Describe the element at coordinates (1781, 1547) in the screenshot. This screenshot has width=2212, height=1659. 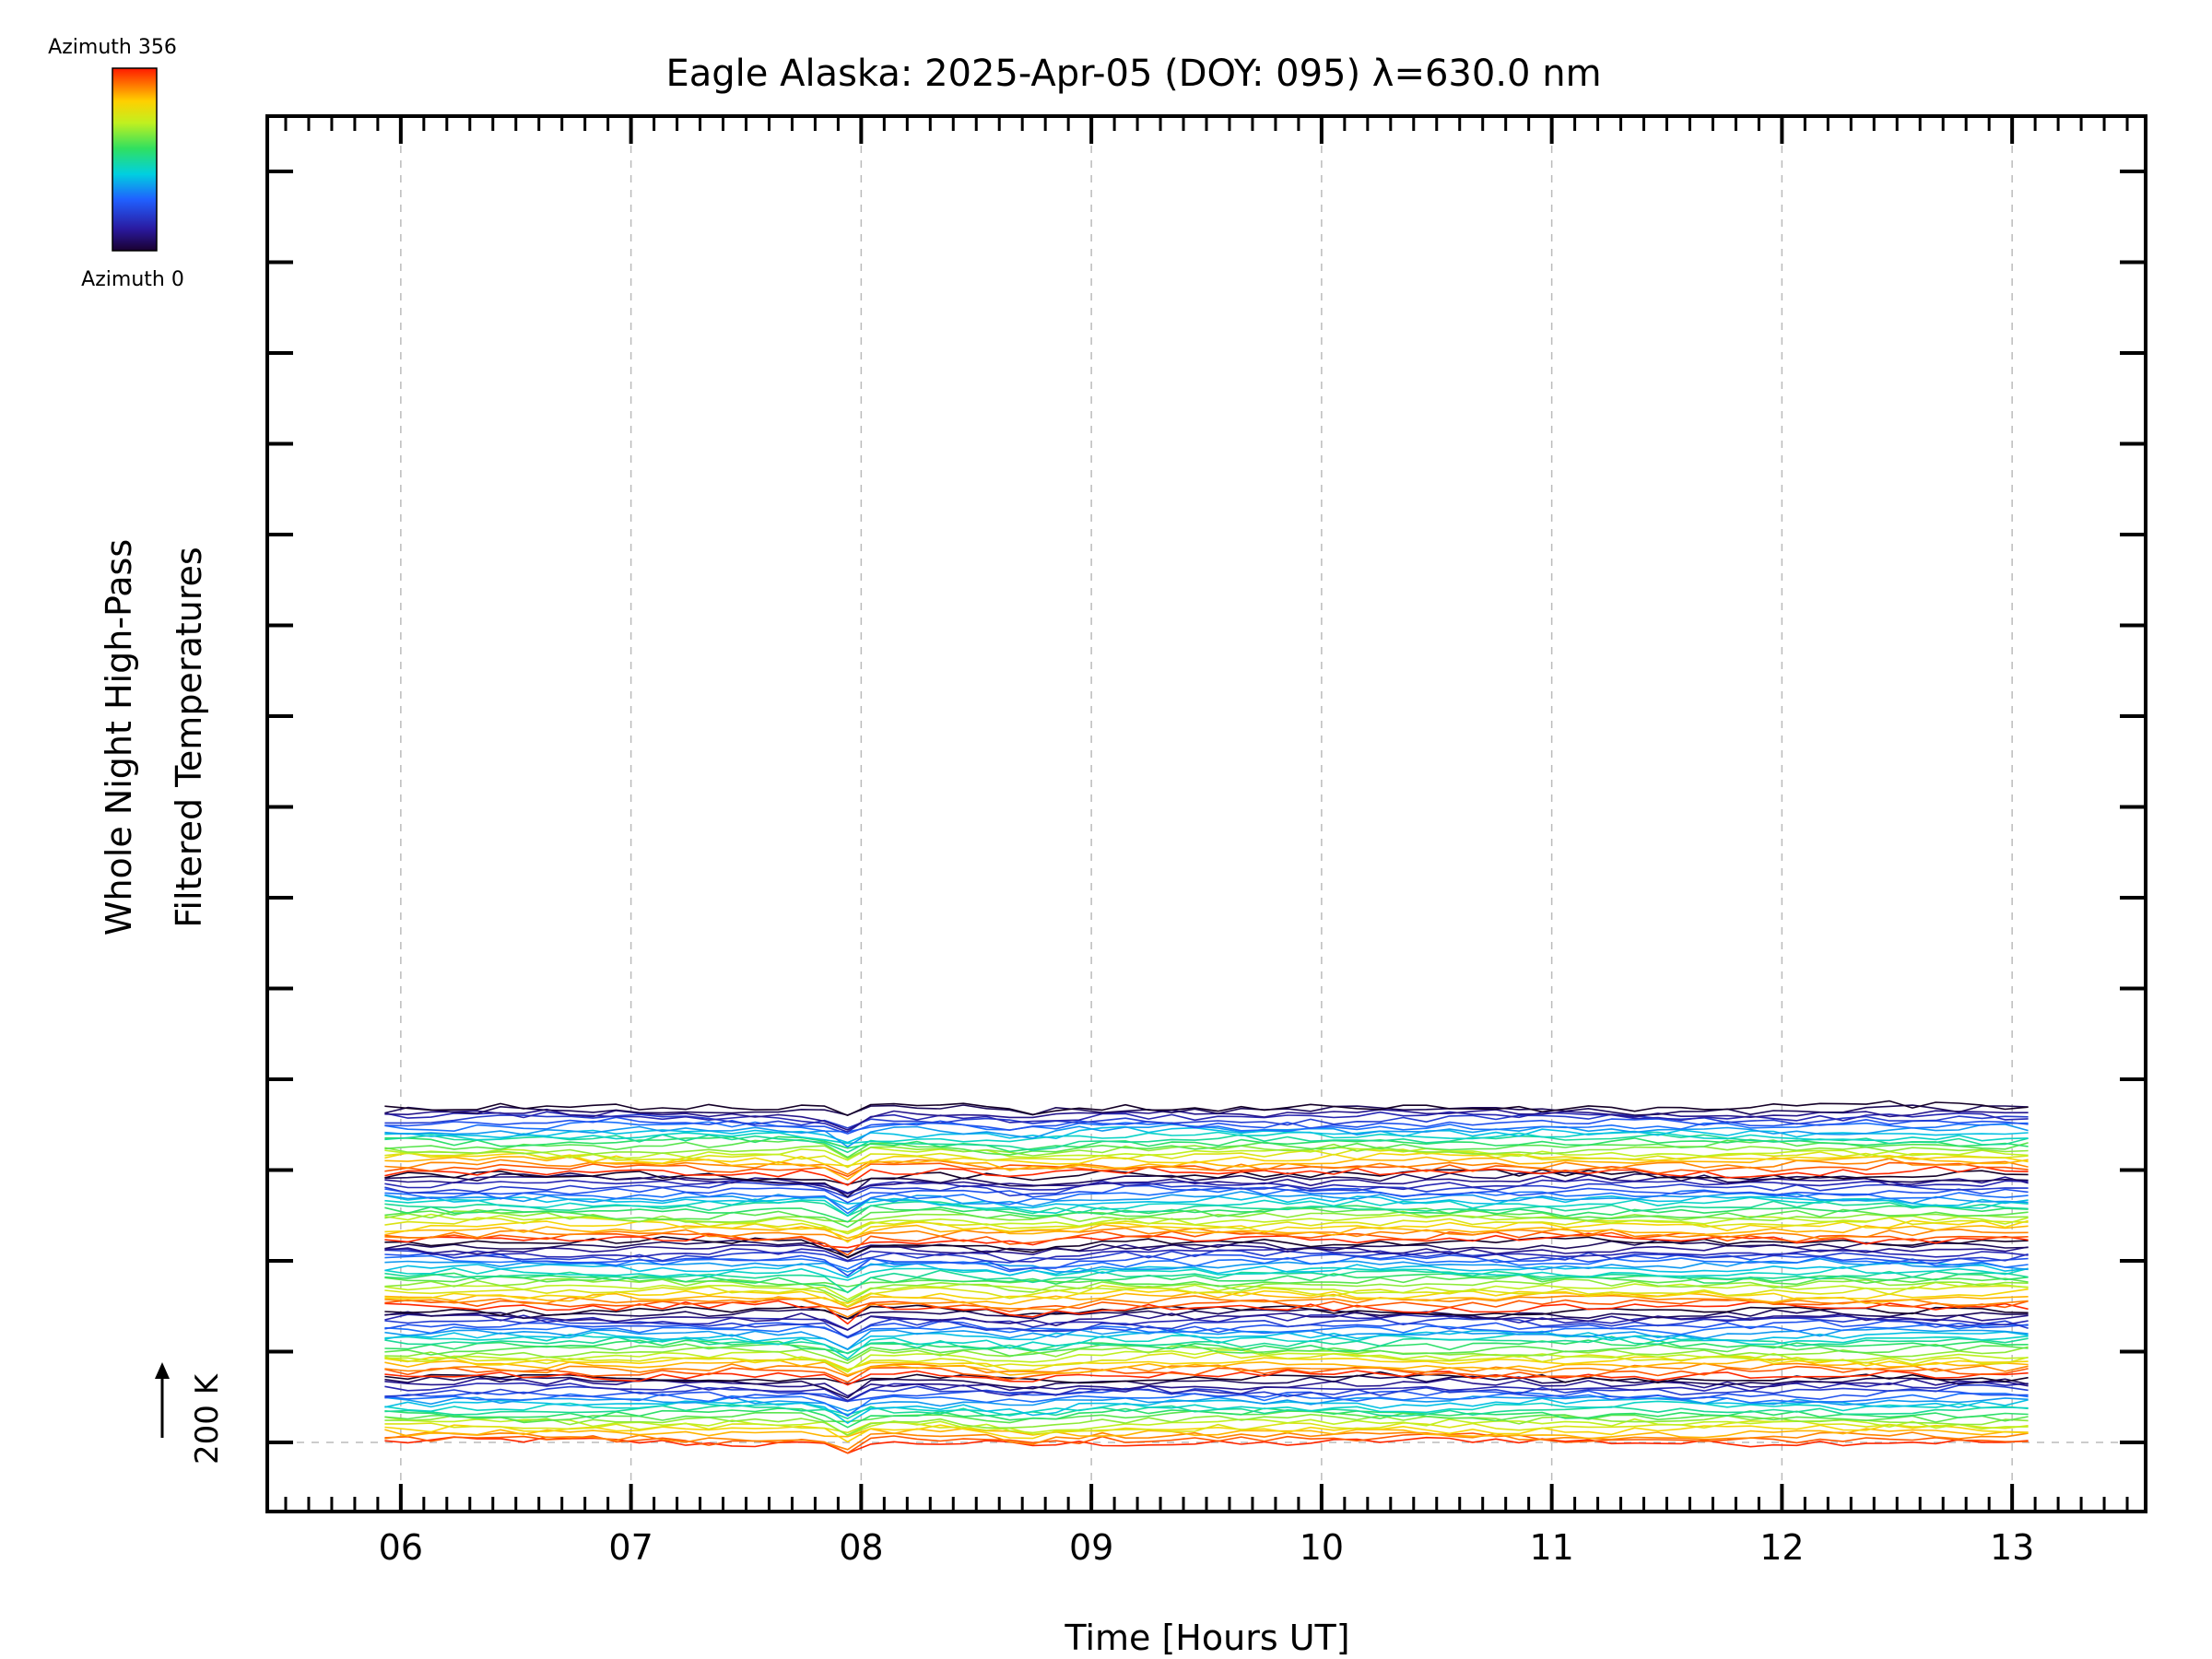
I see `x-tick-label: 12` at that location.